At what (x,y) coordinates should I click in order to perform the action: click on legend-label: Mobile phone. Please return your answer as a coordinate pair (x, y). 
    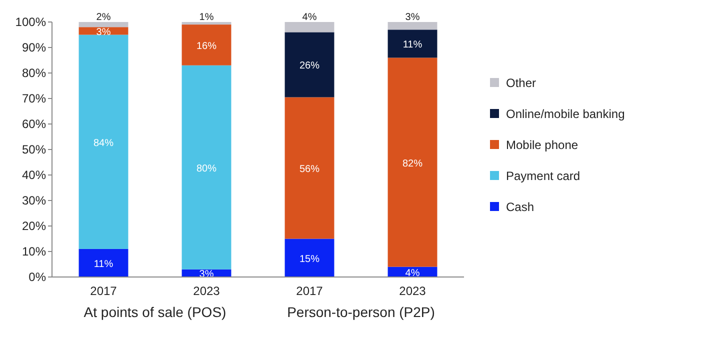
    Looking at the image, I should click on (542, 145).